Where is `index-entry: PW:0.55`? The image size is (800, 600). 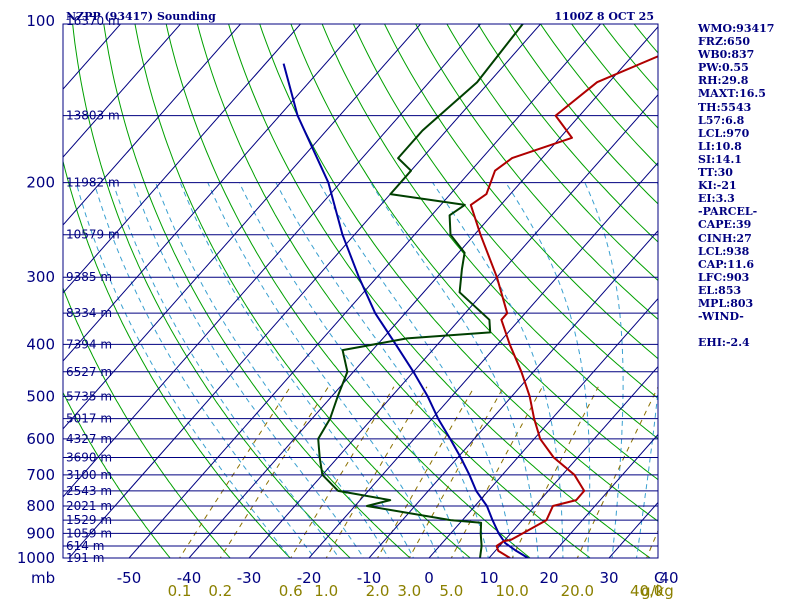 index-entry: PW:0.55 is located at coordinates (723, 68).